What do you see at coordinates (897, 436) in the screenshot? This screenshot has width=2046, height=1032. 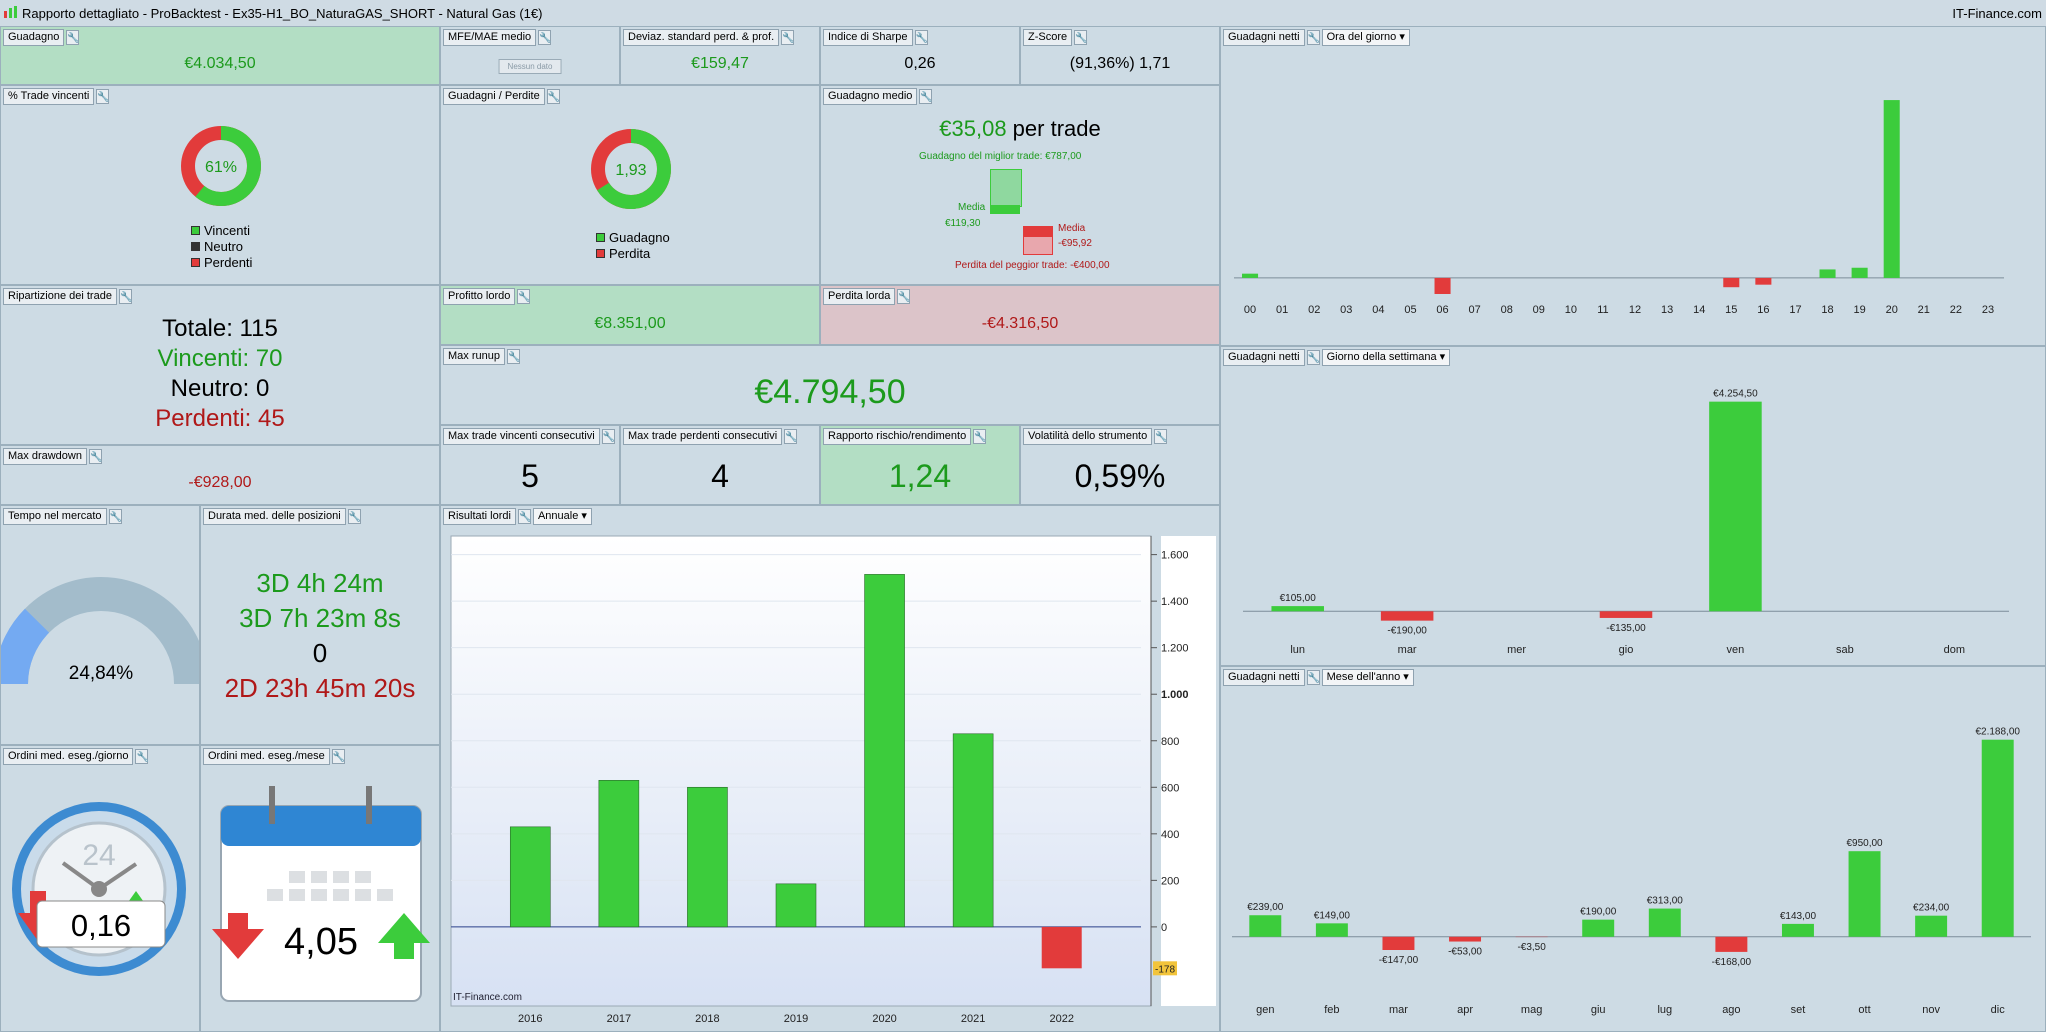 I see `panel-label: Rapporto rischio/rendimento` at bounding box center [897, 436].